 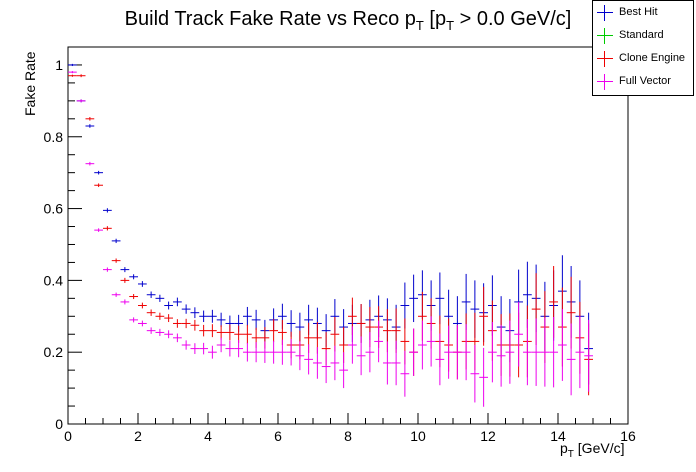 What do you see at coordinates (278, 436) in the screenshot?
I see `x-tick-label: 6` at bounding box center [278, 436].